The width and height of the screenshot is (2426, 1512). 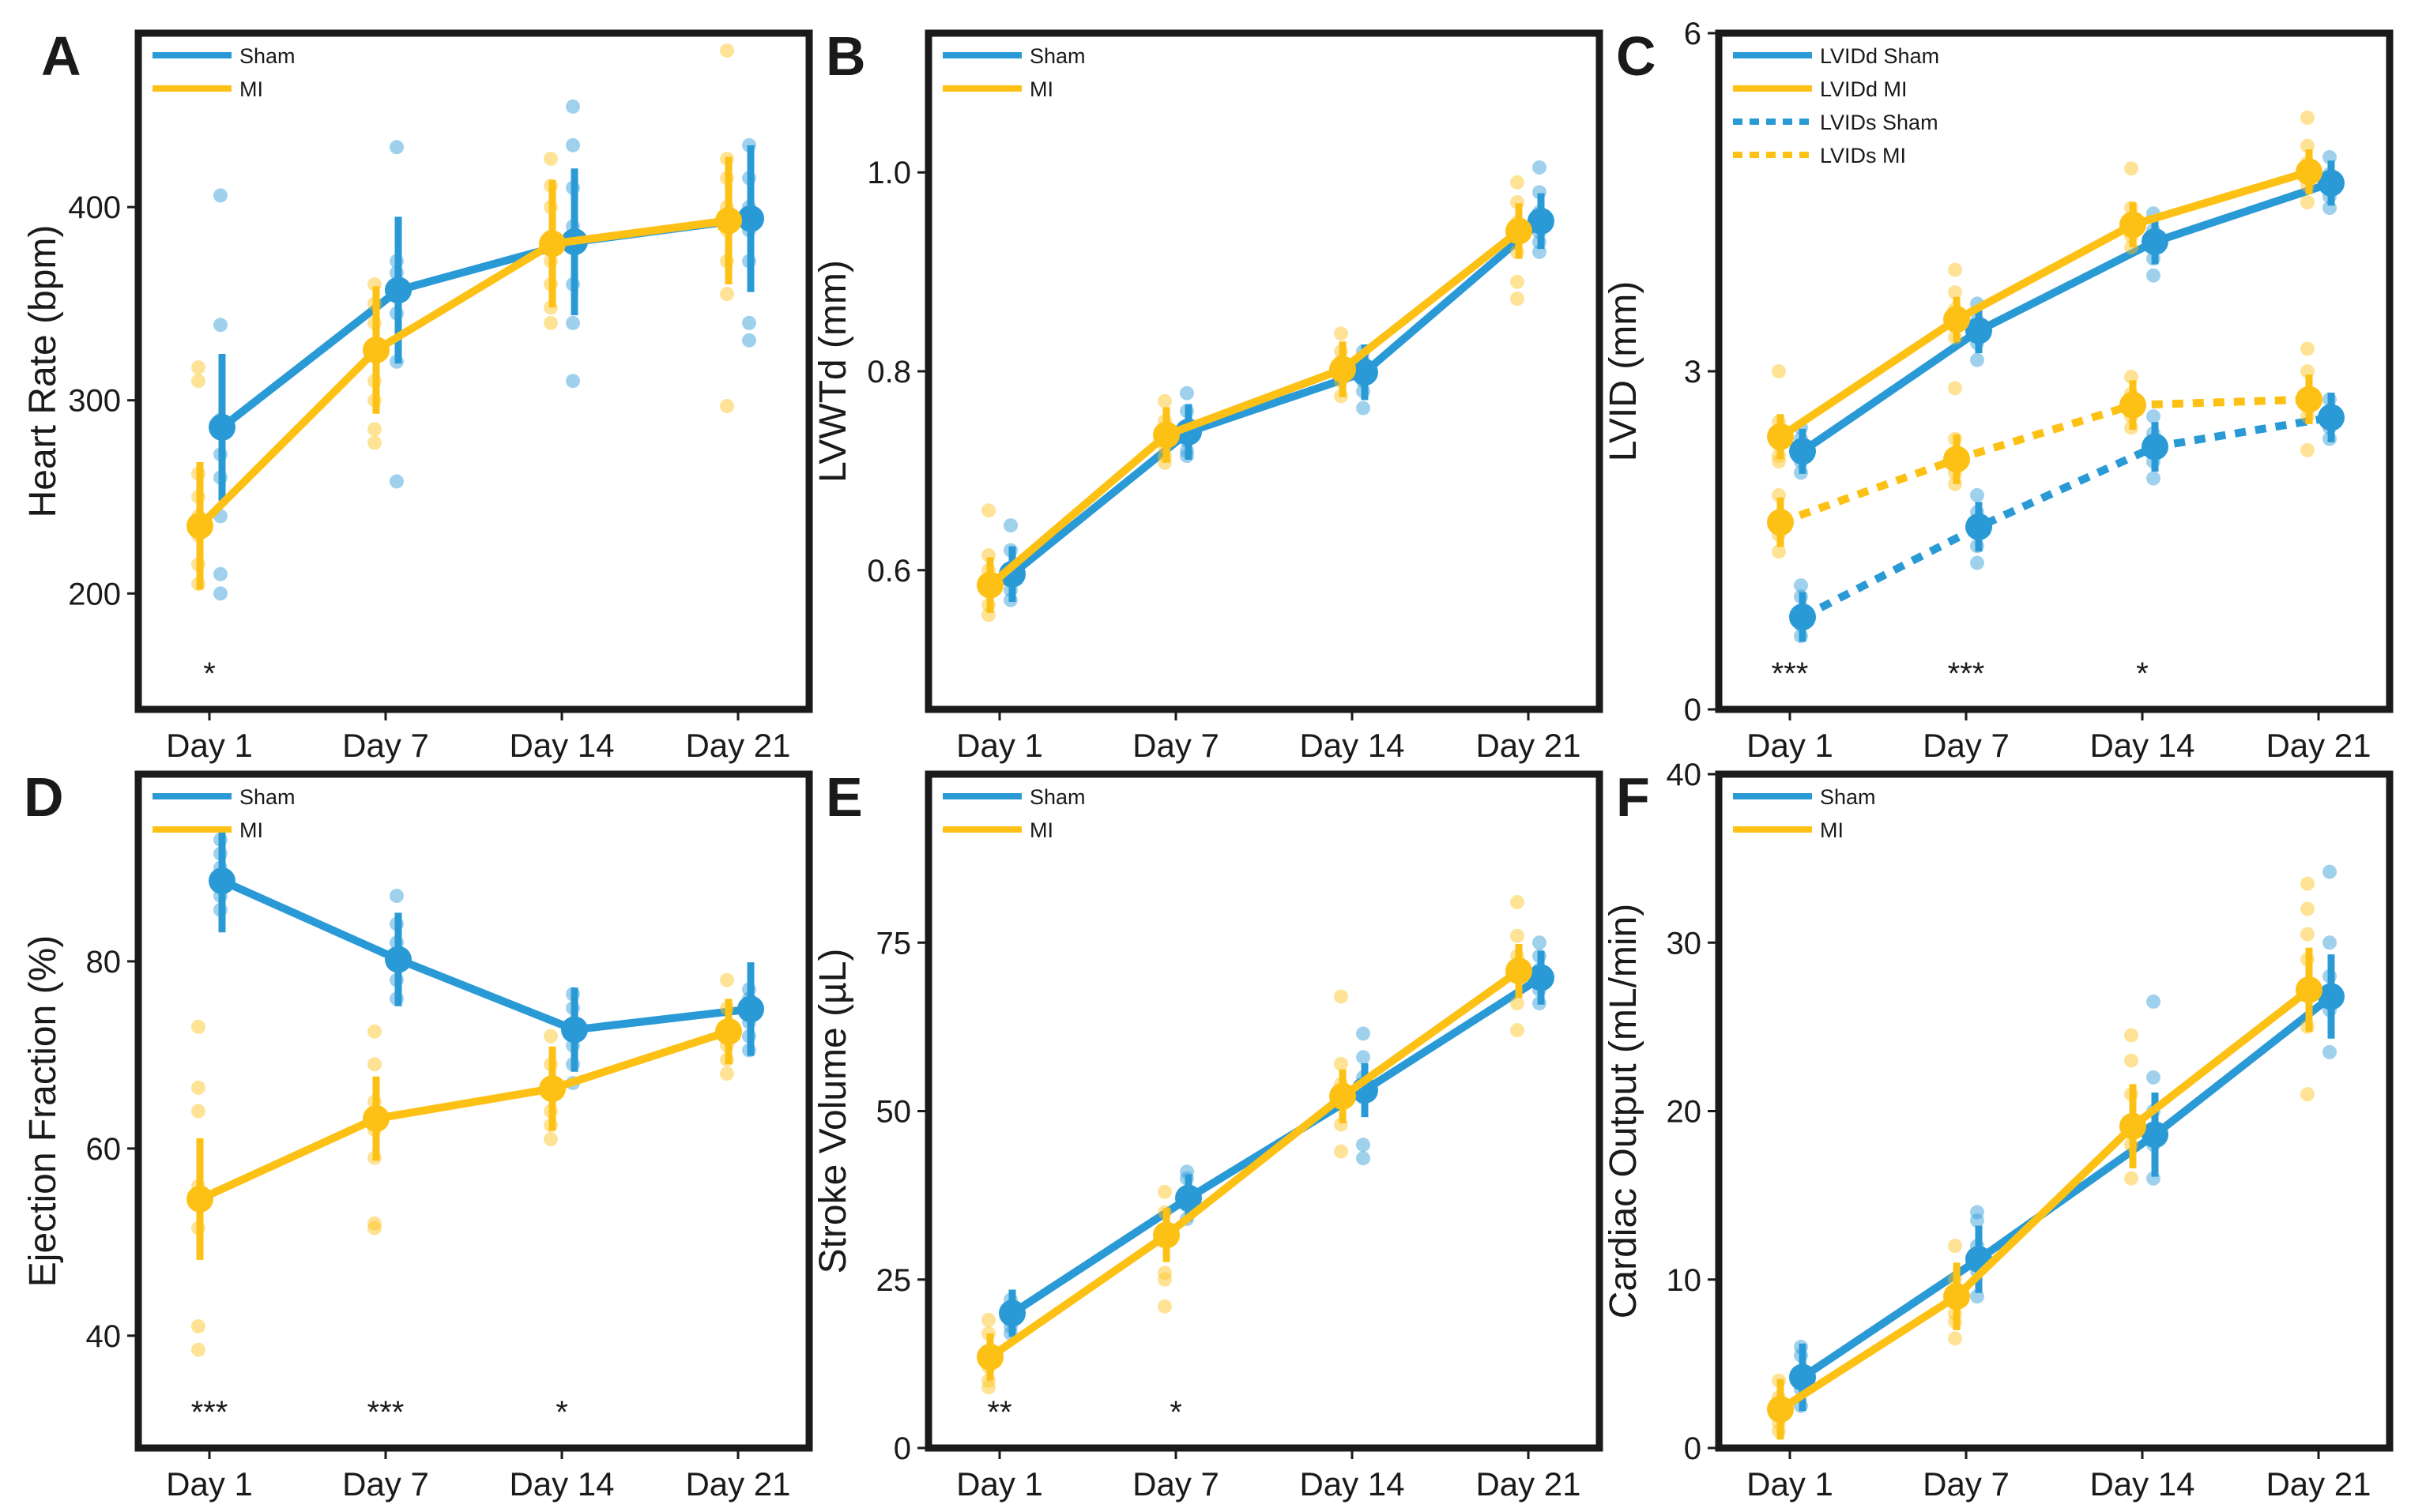 I want to click on y-axis-label: Cardiac Output (mL/min), so click(x=1623, y=1111).